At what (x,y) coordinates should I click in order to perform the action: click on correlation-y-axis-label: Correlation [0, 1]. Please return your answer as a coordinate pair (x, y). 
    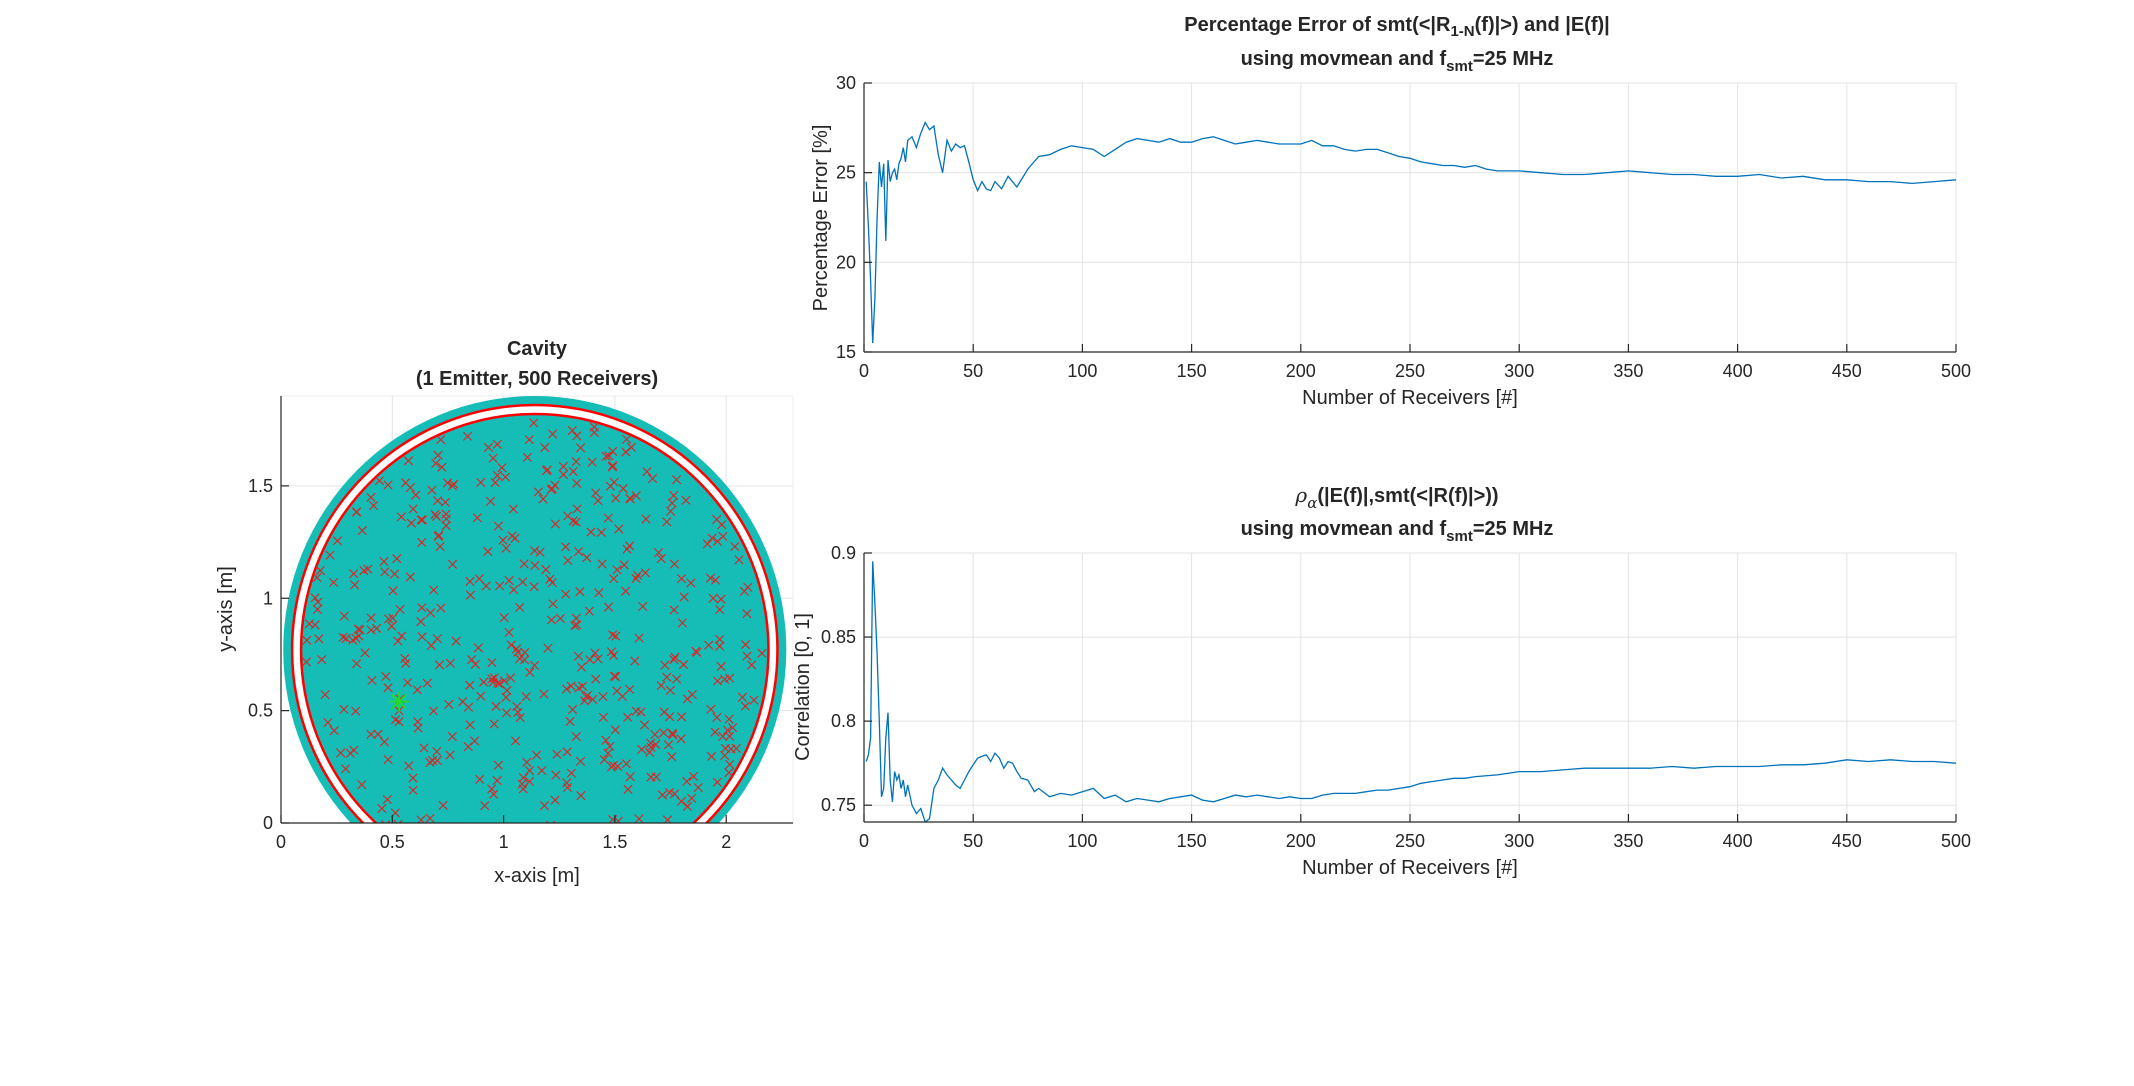
    Looking at the image, I should click on (803, 687).